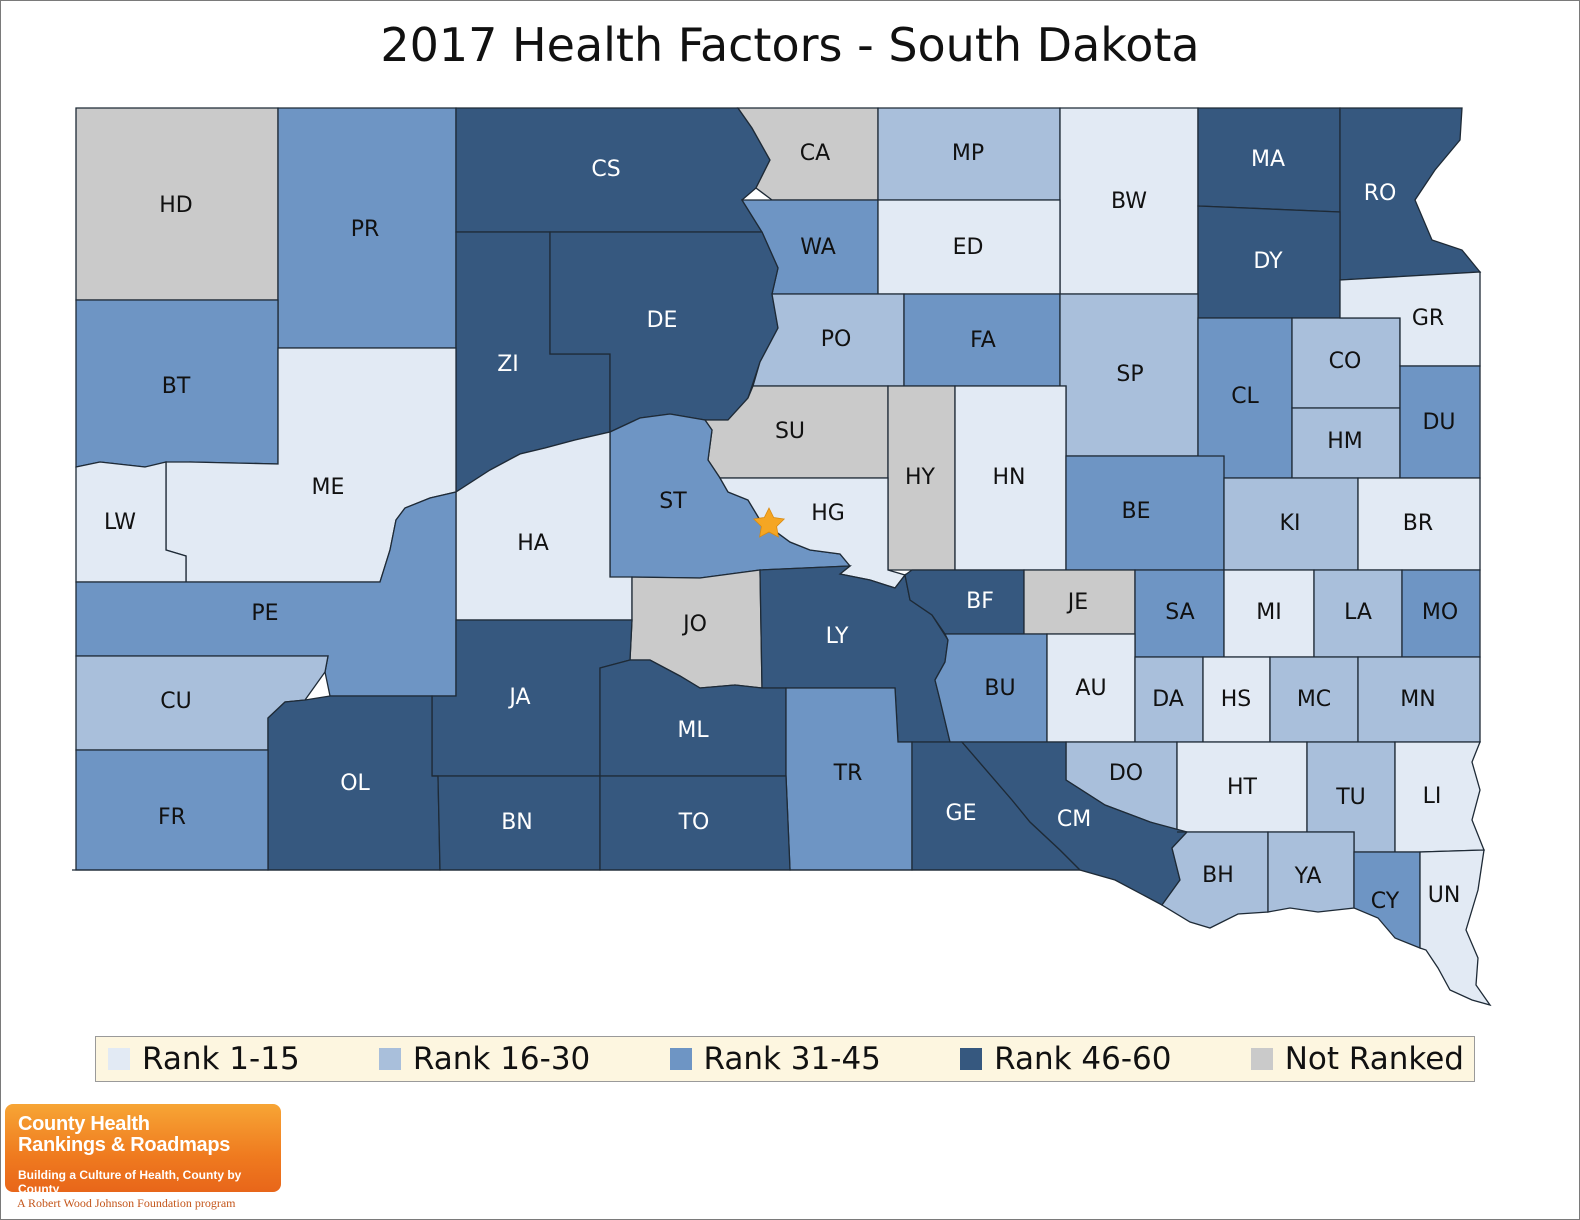 The width and height of the screenshot is (1580, 1220). Describe the element at coordinates (815, 153) in the screenshot. I see `county-label-ca: CA` at that location.